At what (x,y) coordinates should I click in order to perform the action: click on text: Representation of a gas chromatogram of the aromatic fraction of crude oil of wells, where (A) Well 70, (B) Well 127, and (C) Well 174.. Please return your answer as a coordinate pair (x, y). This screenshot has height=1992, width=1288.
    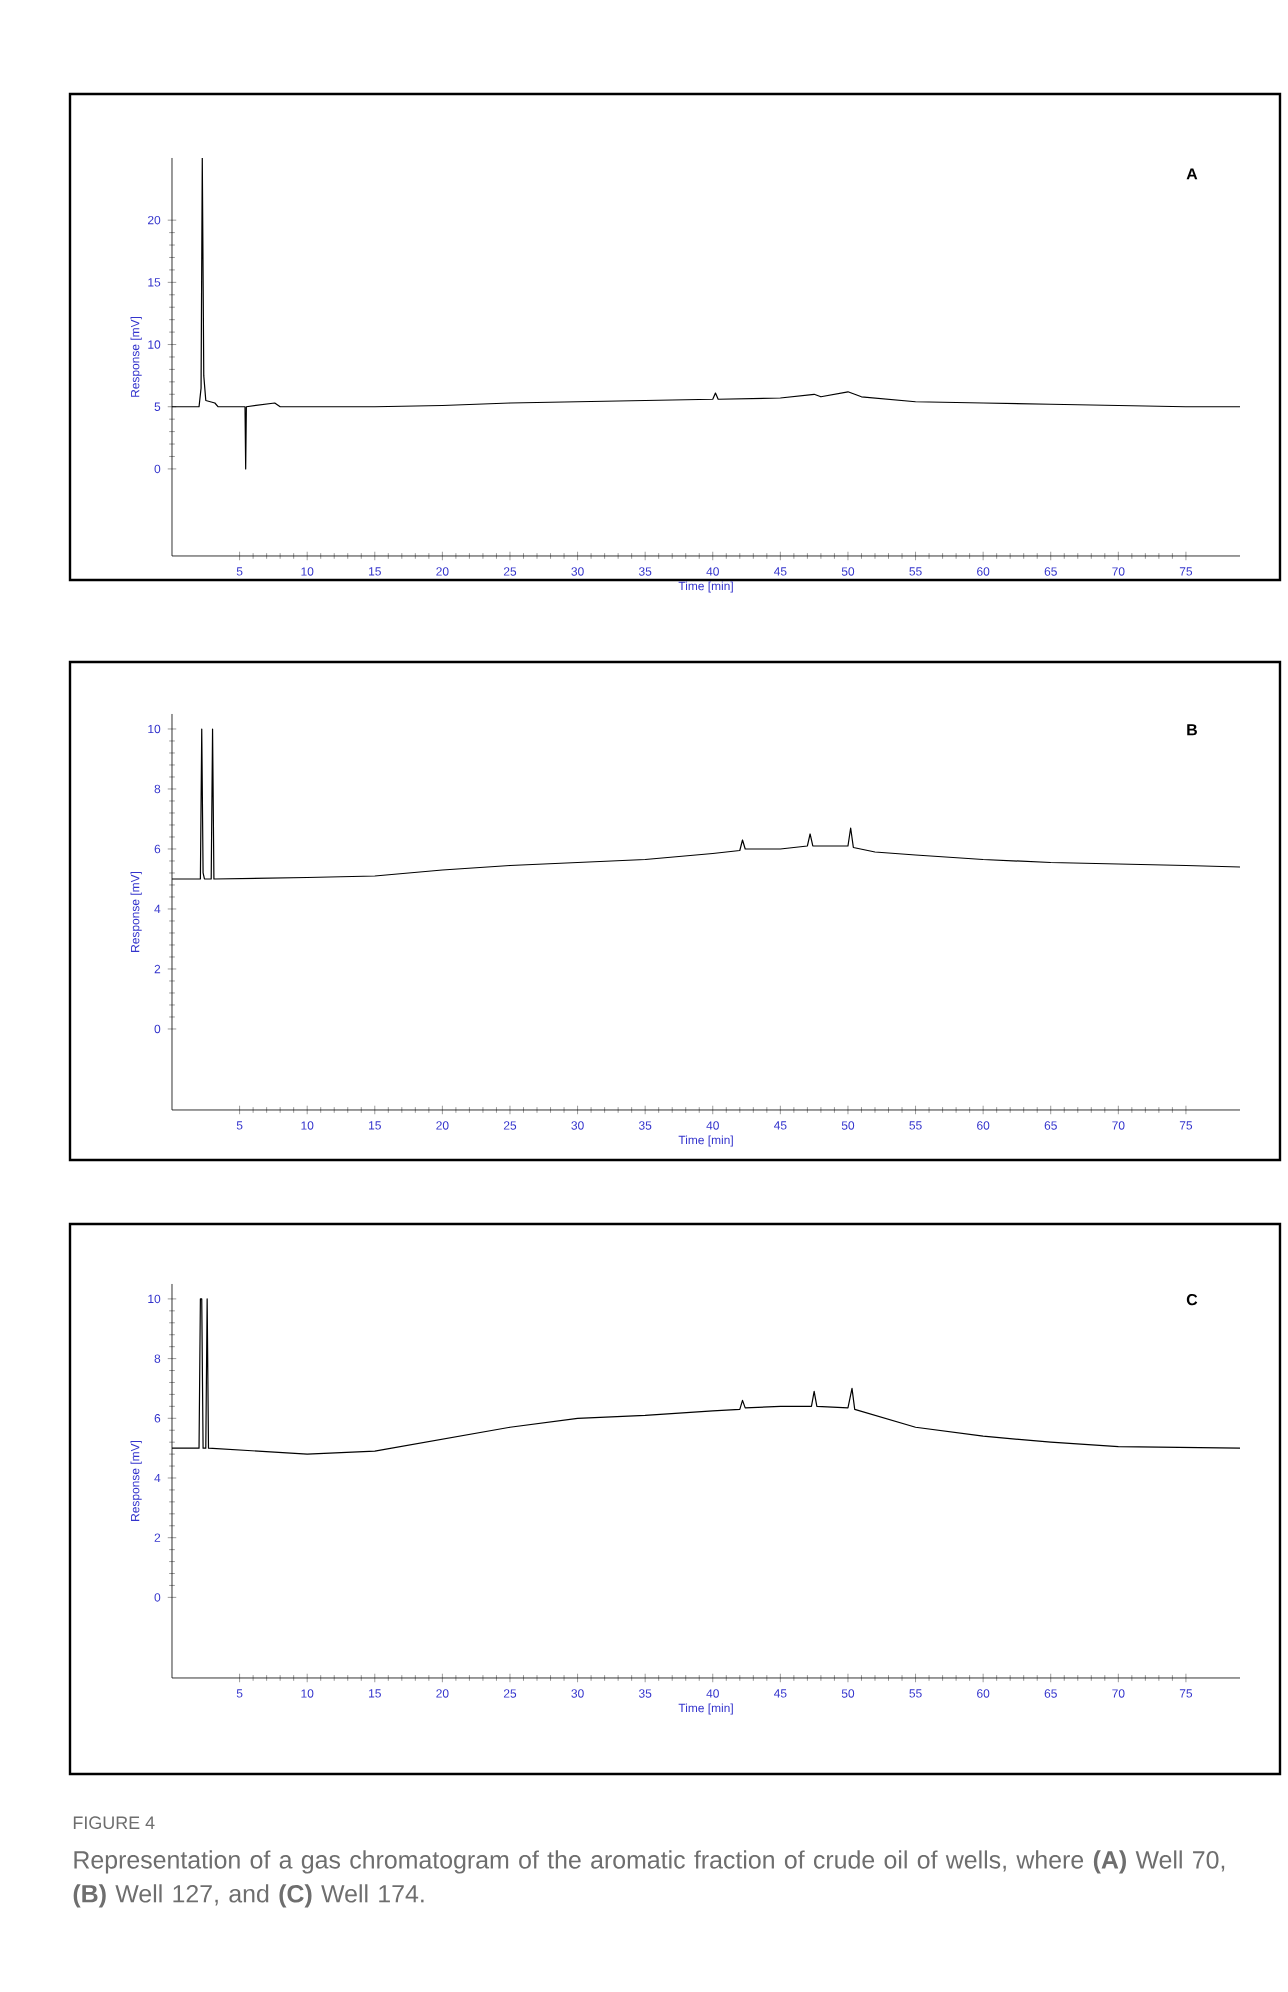
    Looking at the image, I should click on (649, 1879).